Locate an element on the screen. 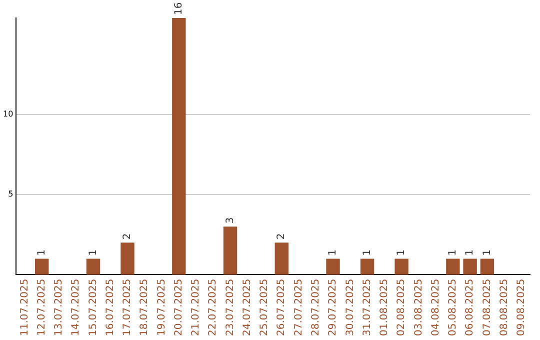 The width and height of the screenshot is (540, 340). x-tick-label: 25.07.2025 is located at coordinates (264, 307).